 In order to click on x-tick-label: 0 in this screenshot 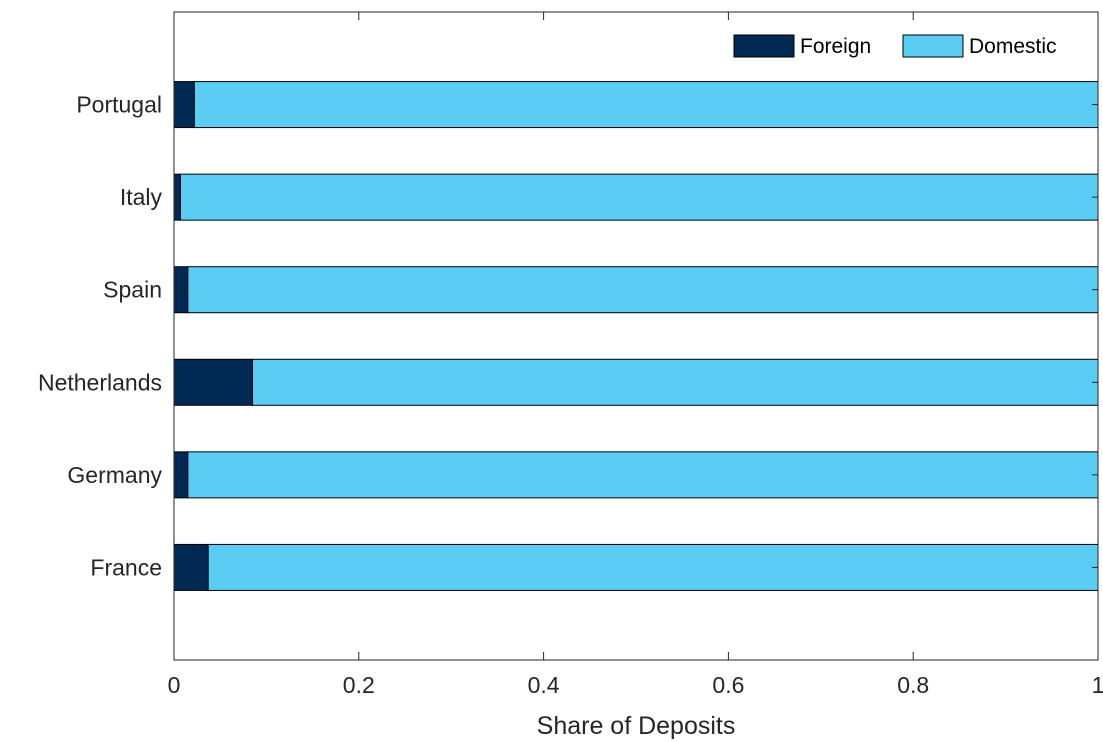, I will do `click(174, 685)`.